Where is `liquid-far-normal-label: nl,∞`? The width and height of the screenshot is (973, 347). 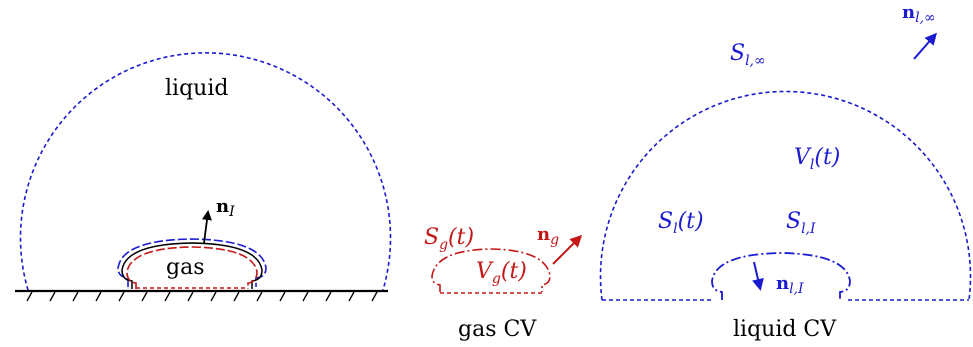
liquid-far-normal-label: nl,∞ is located at coordinates (919, 14).